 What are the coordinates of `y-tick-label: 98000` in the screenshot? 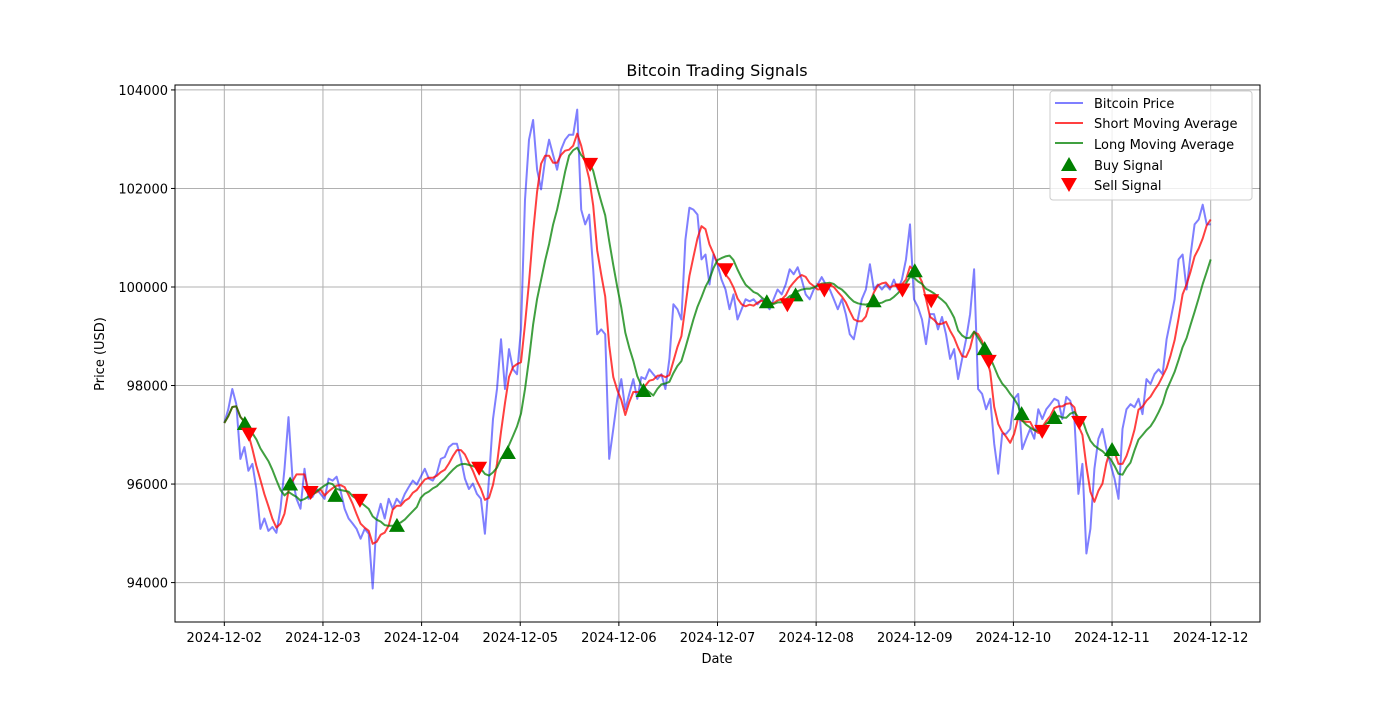 It's located at (147, 387).